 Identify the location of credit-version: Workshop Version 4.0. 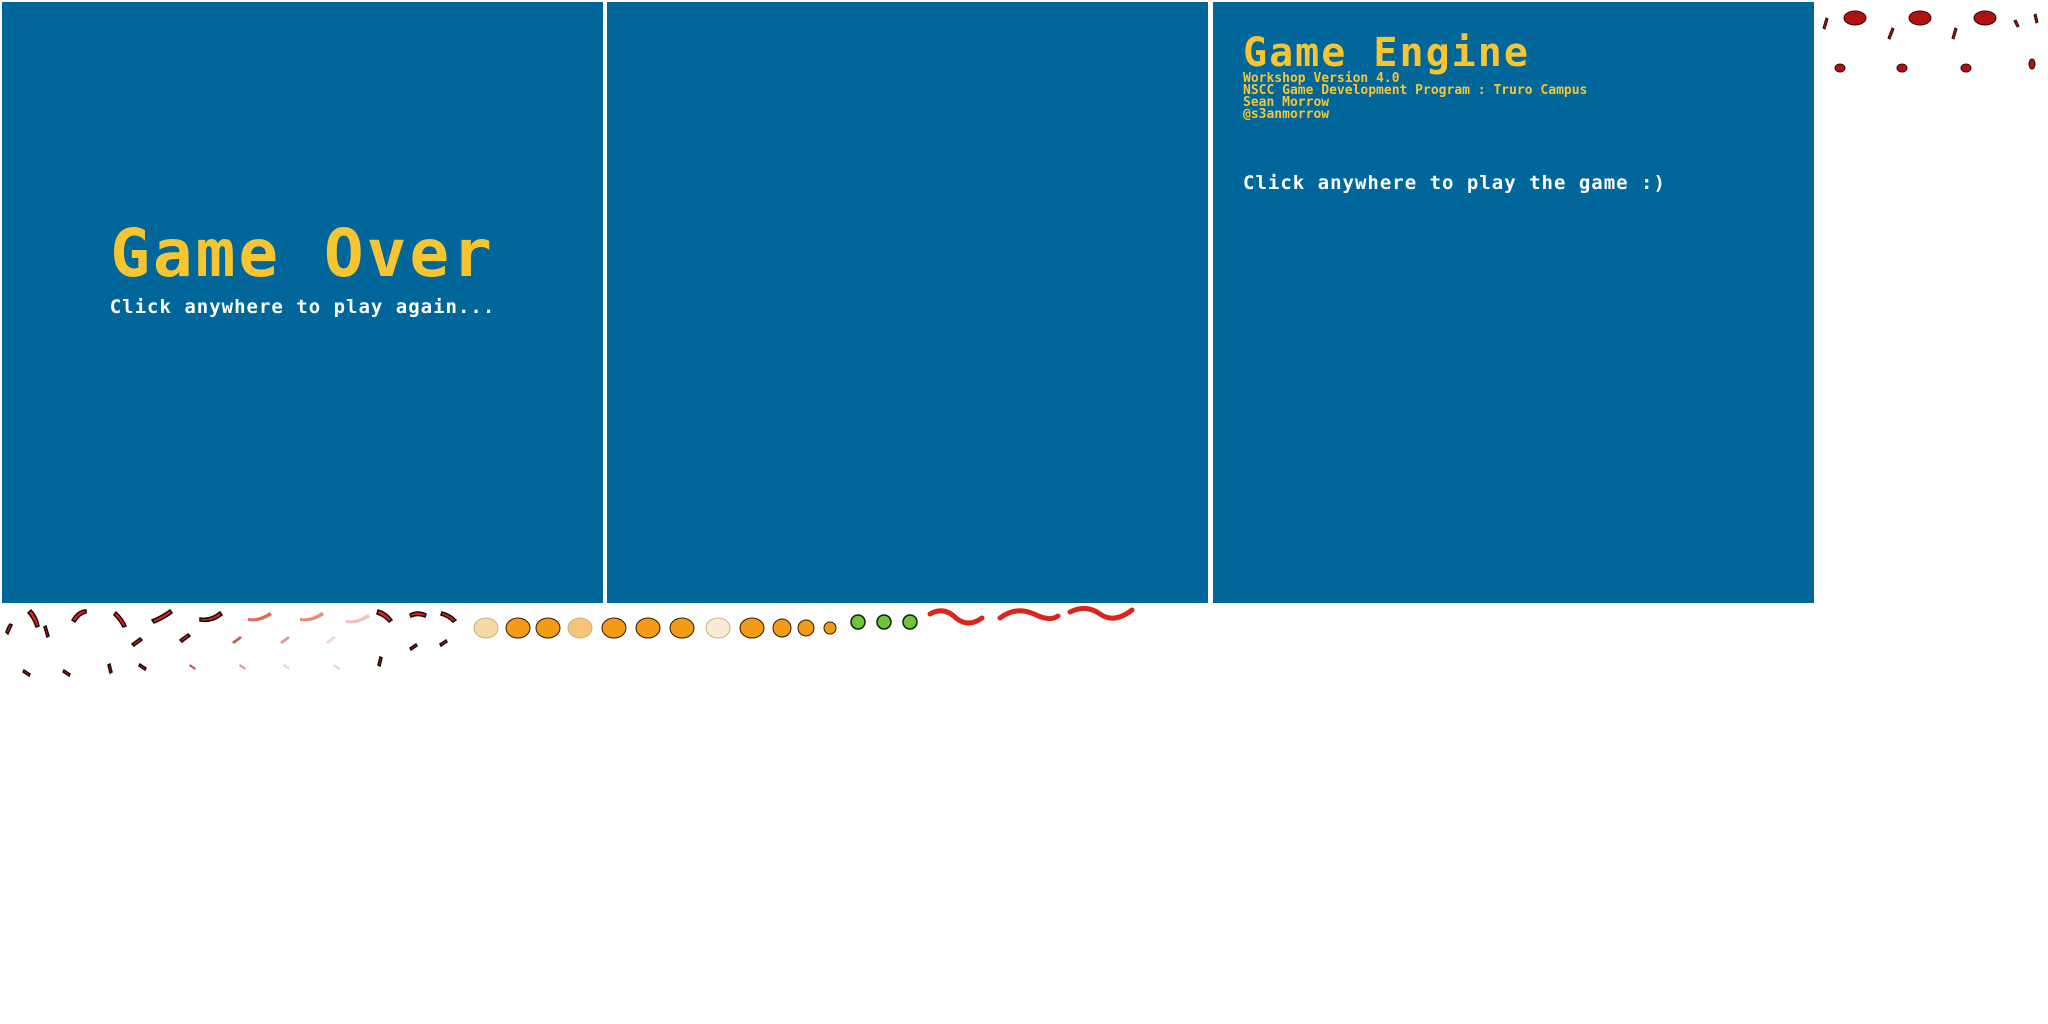
(1321, 78).